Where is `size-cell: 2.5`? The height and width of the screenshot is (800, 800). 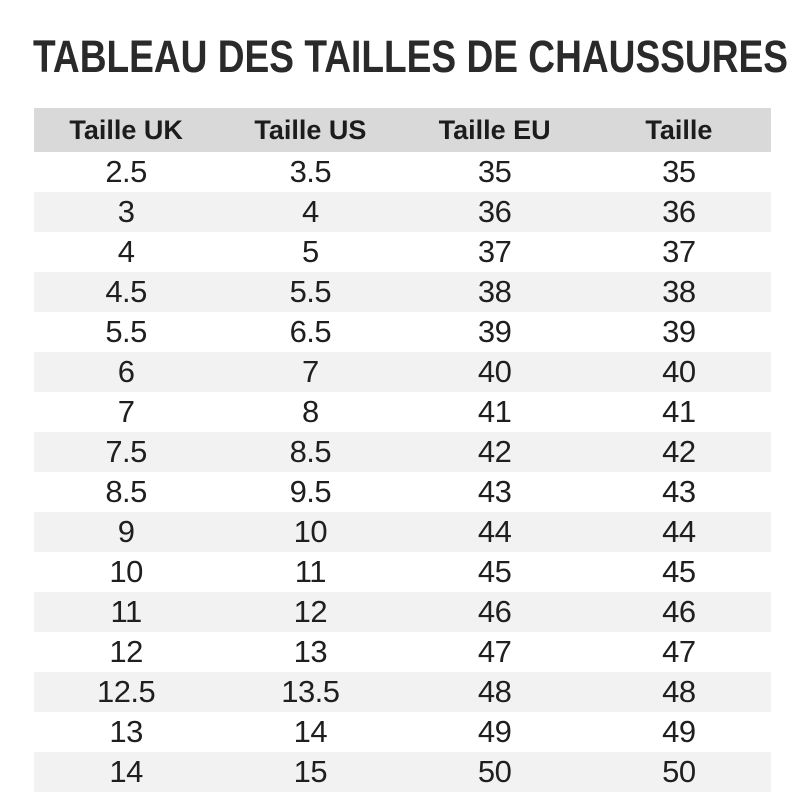
size-cell: 2.5 is located at coordinates (126, 171).